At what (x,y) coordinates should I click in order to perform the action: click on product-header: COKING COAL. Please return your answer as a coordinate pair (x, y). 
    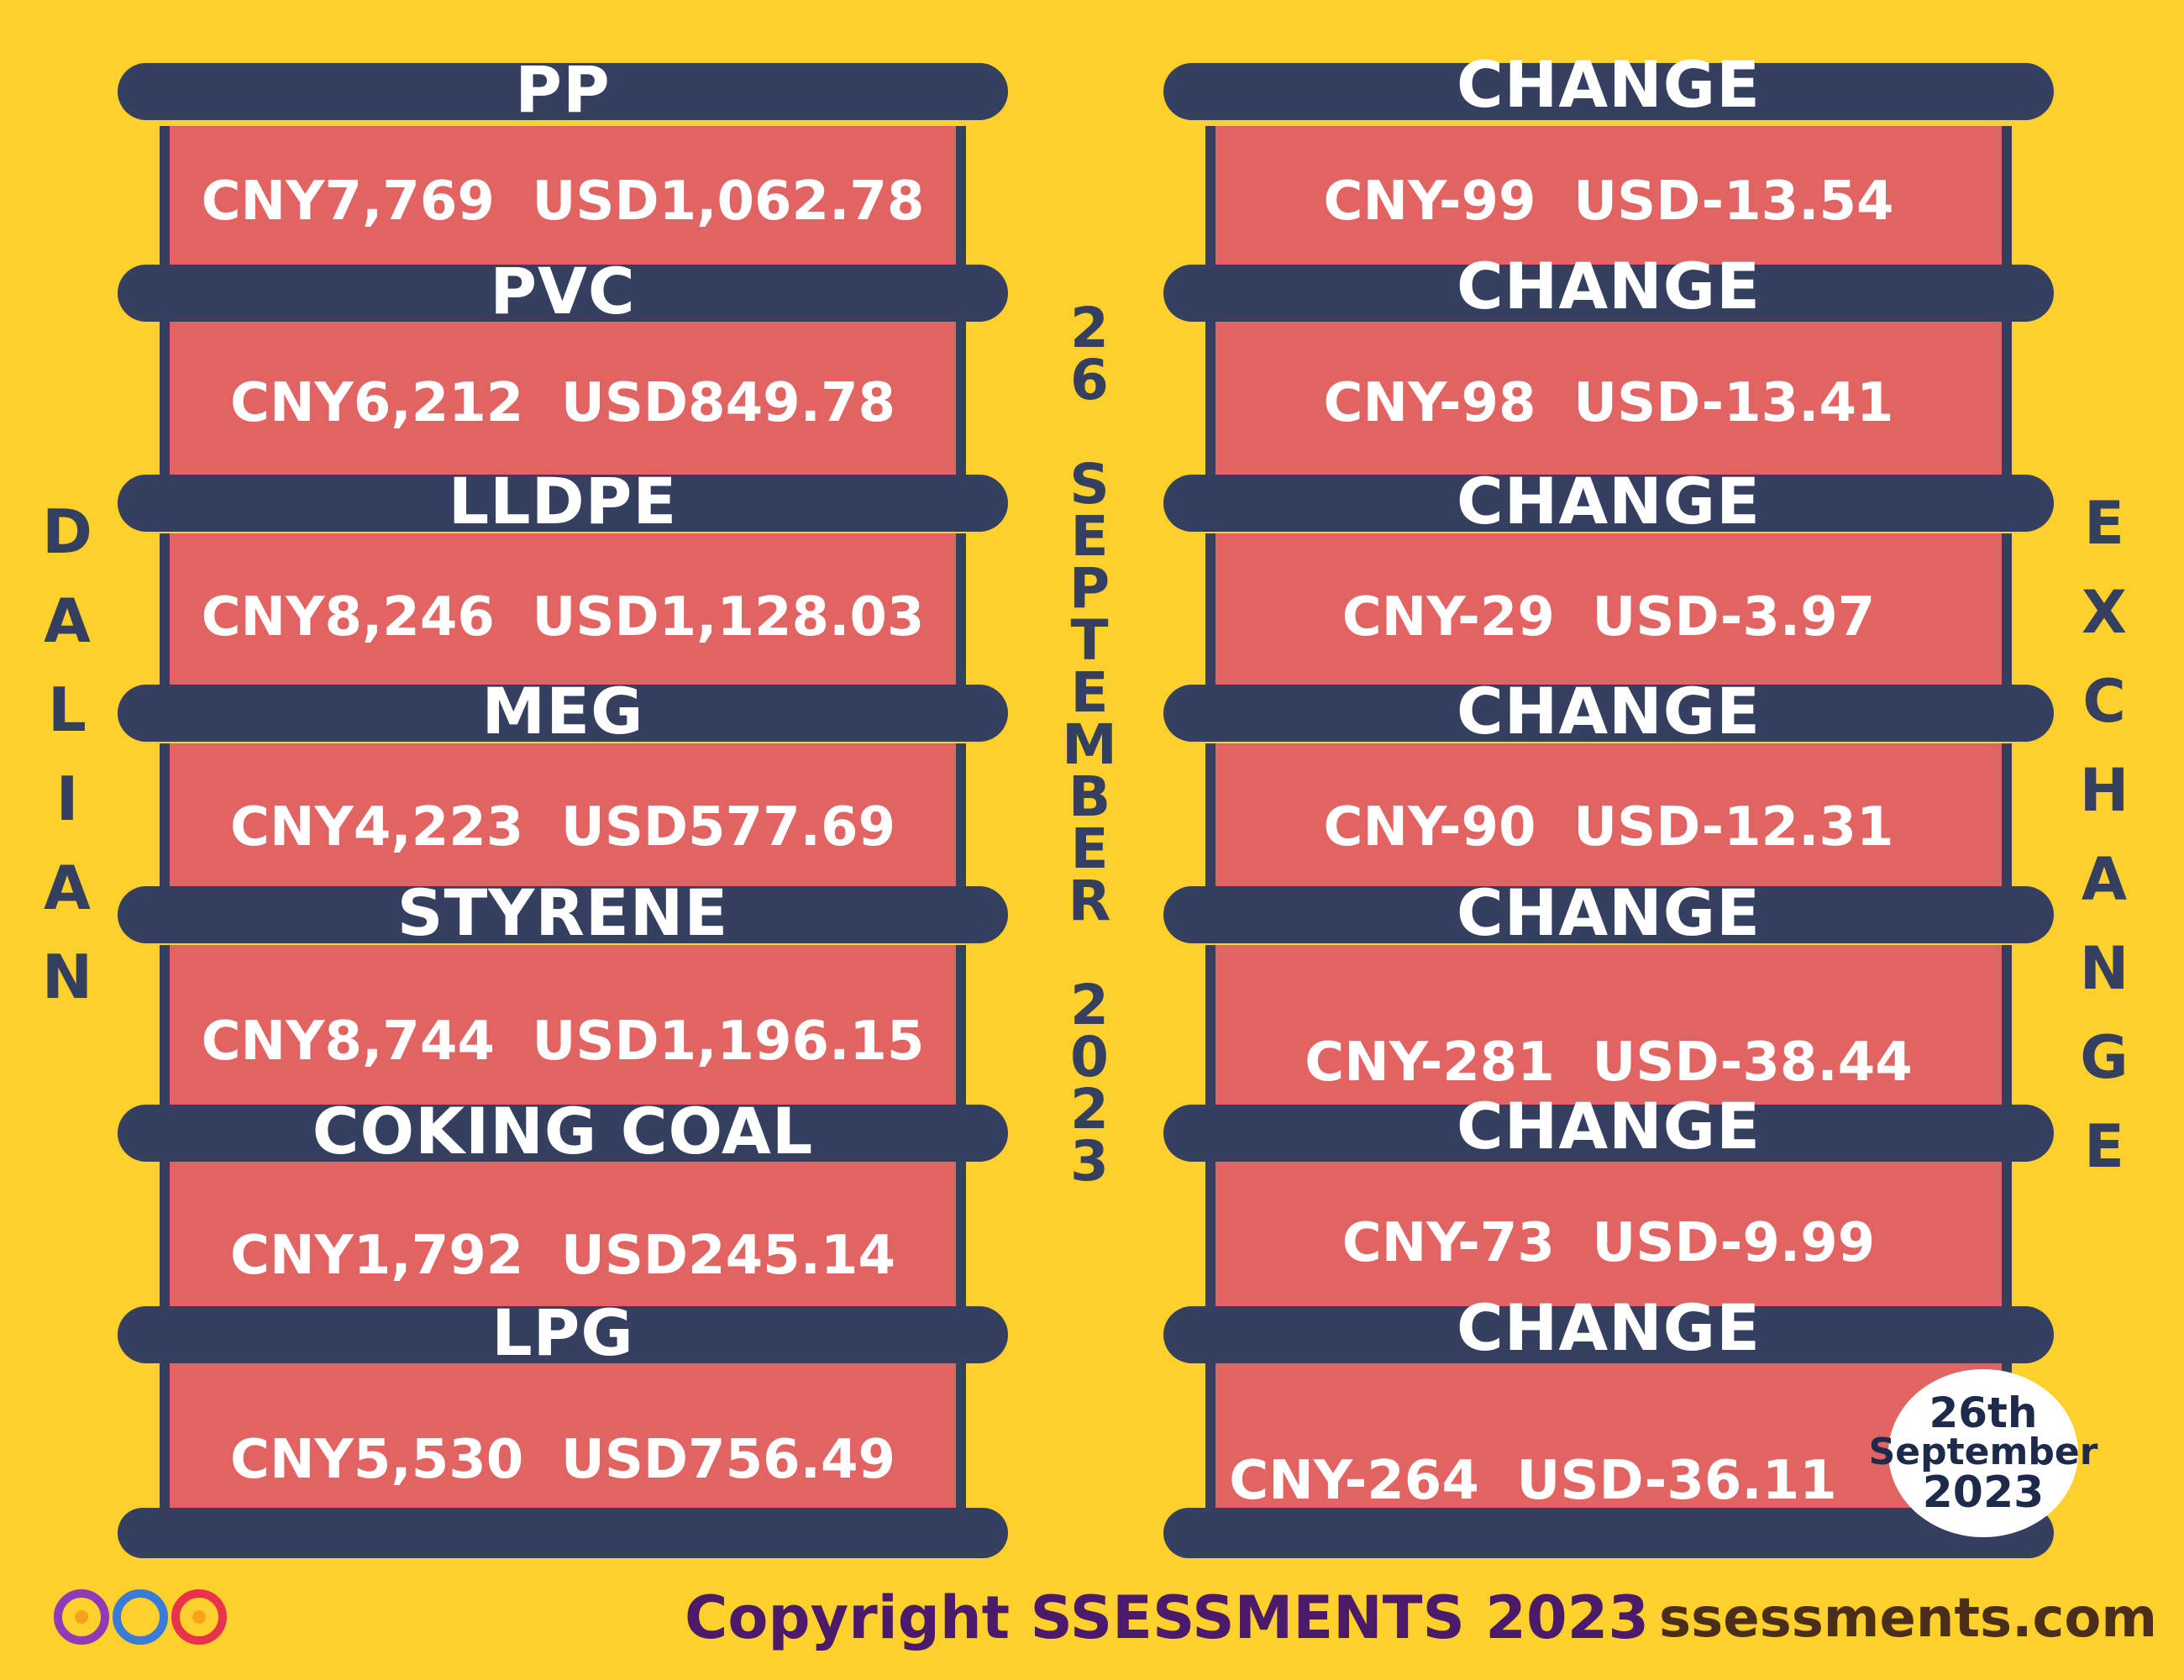
    Looking at the image, I should click on (563, 1131).